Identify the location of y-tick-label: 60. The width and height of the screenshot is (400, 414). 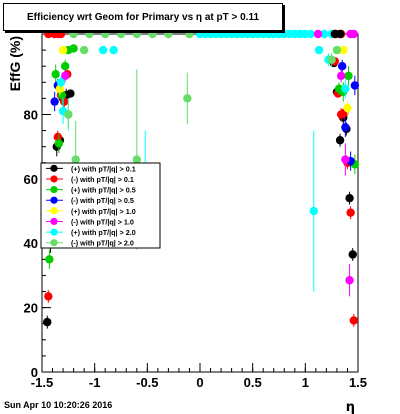
(31, 179).